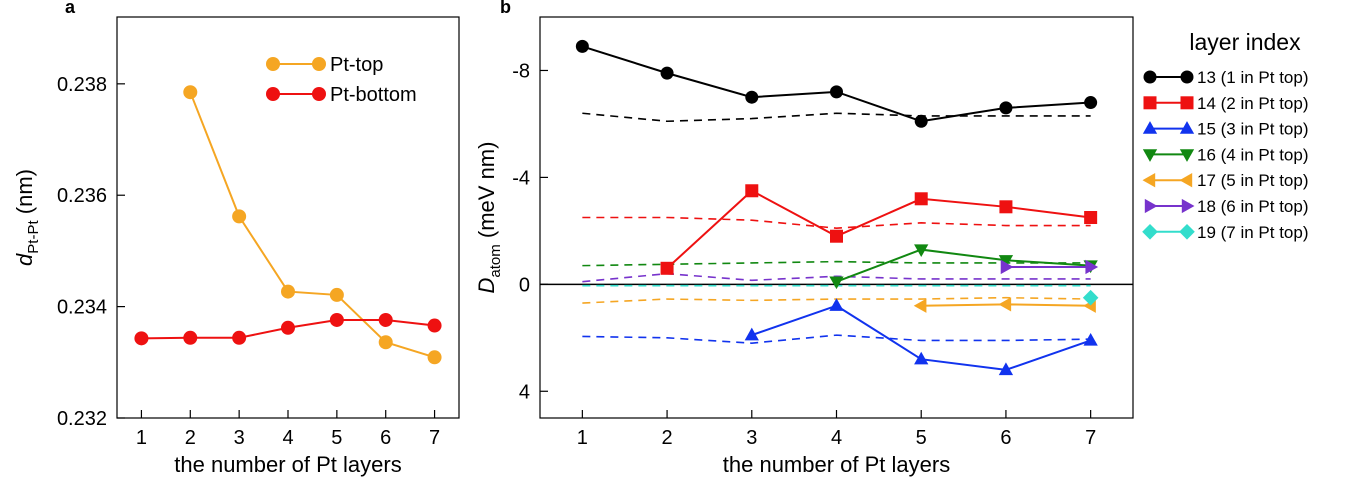 This screenshot has height=481, width=1367. Describe the element at coordinates (1253, 232) in the screenshot. I see `legend-label: 19 (7 in Pt top)` at that location.